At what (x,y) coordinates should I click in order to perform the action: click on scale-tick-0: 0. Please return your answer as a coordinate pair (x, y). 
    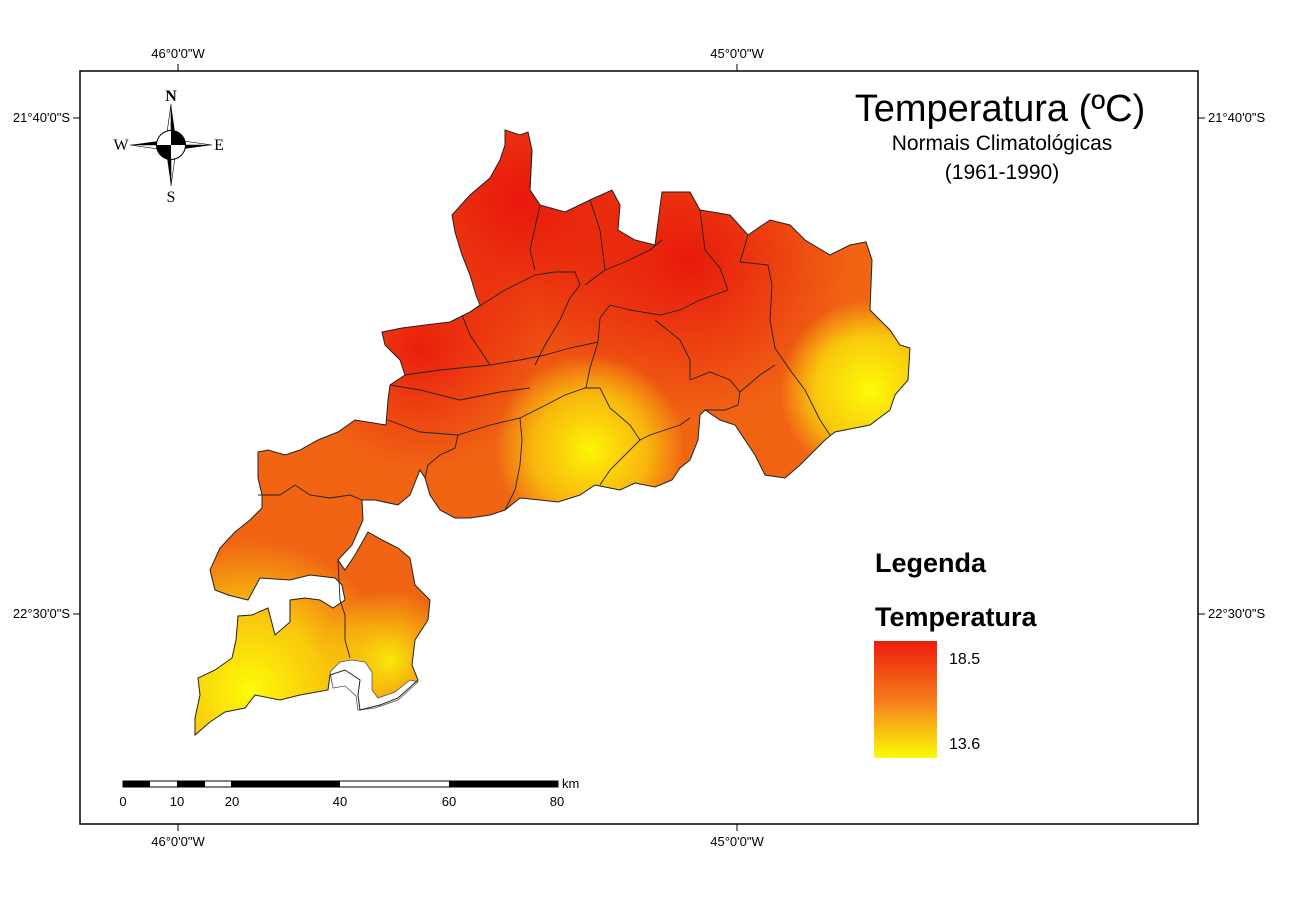
    Looking at the image, I should click on (122, 801).